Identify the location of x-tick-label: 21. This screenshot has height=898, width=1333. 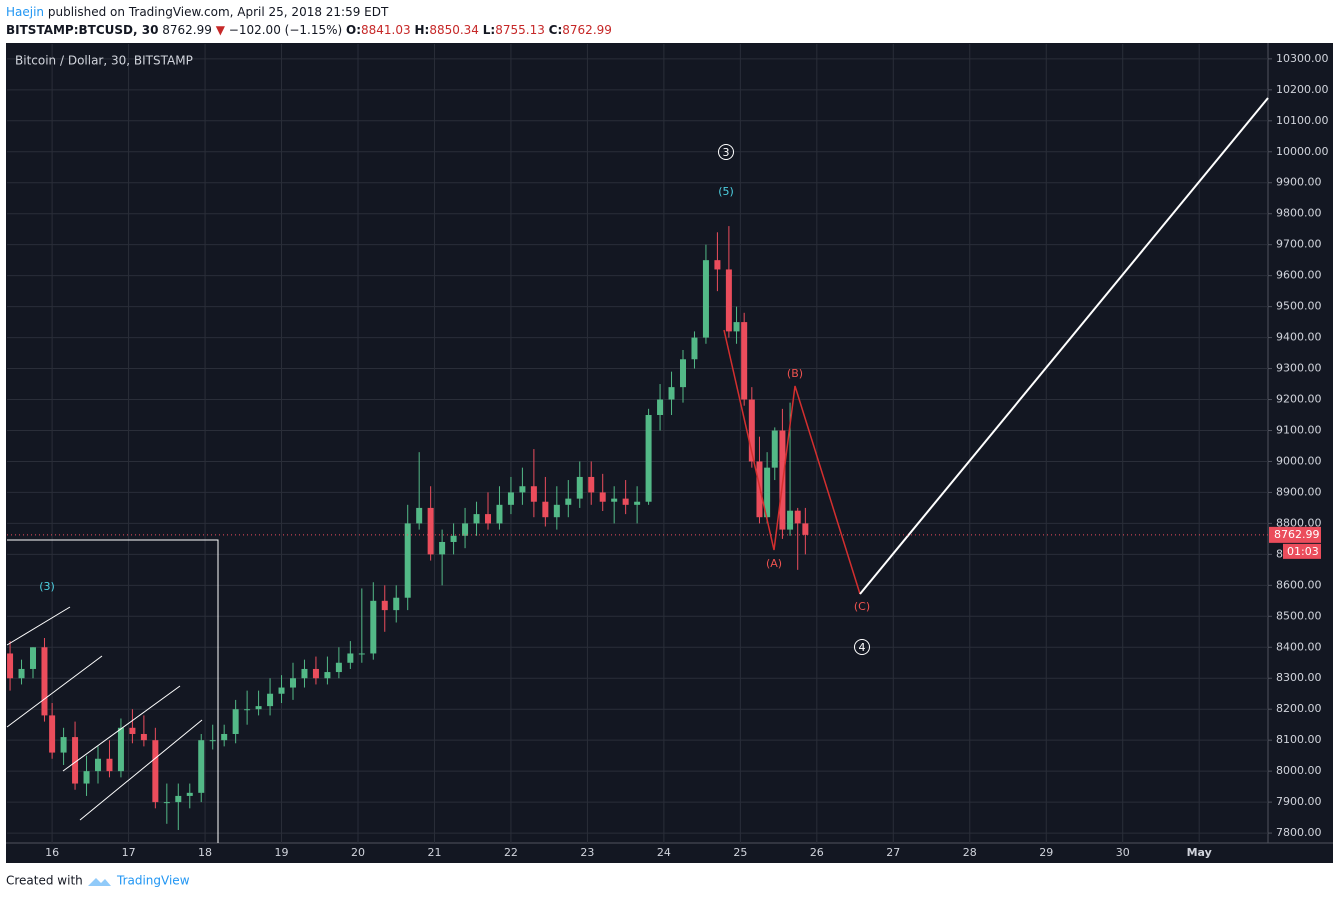
(434, 852).